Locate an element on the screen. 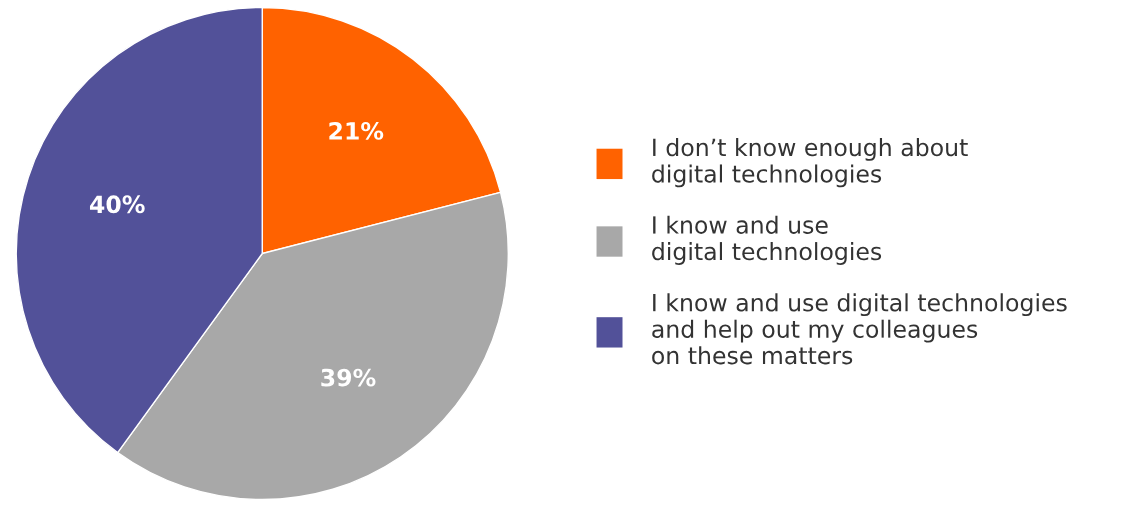 Image resolution: width=1128 pixels, height=507 pixels. legend-label: I don’t know enough about digital technologies is located at coordinates (810, 163).